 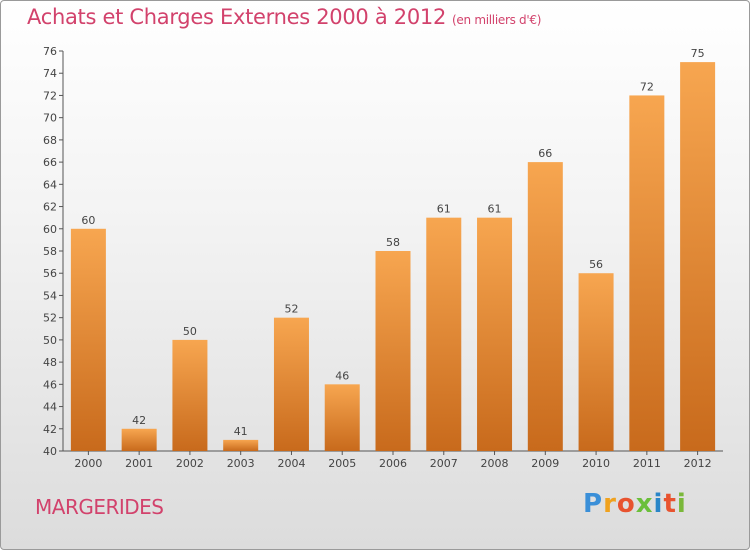 What do you see at coordinates (393, 463) in the screenshot?
I see `x-tick-label: 2006` at bounding box center [393, 463].